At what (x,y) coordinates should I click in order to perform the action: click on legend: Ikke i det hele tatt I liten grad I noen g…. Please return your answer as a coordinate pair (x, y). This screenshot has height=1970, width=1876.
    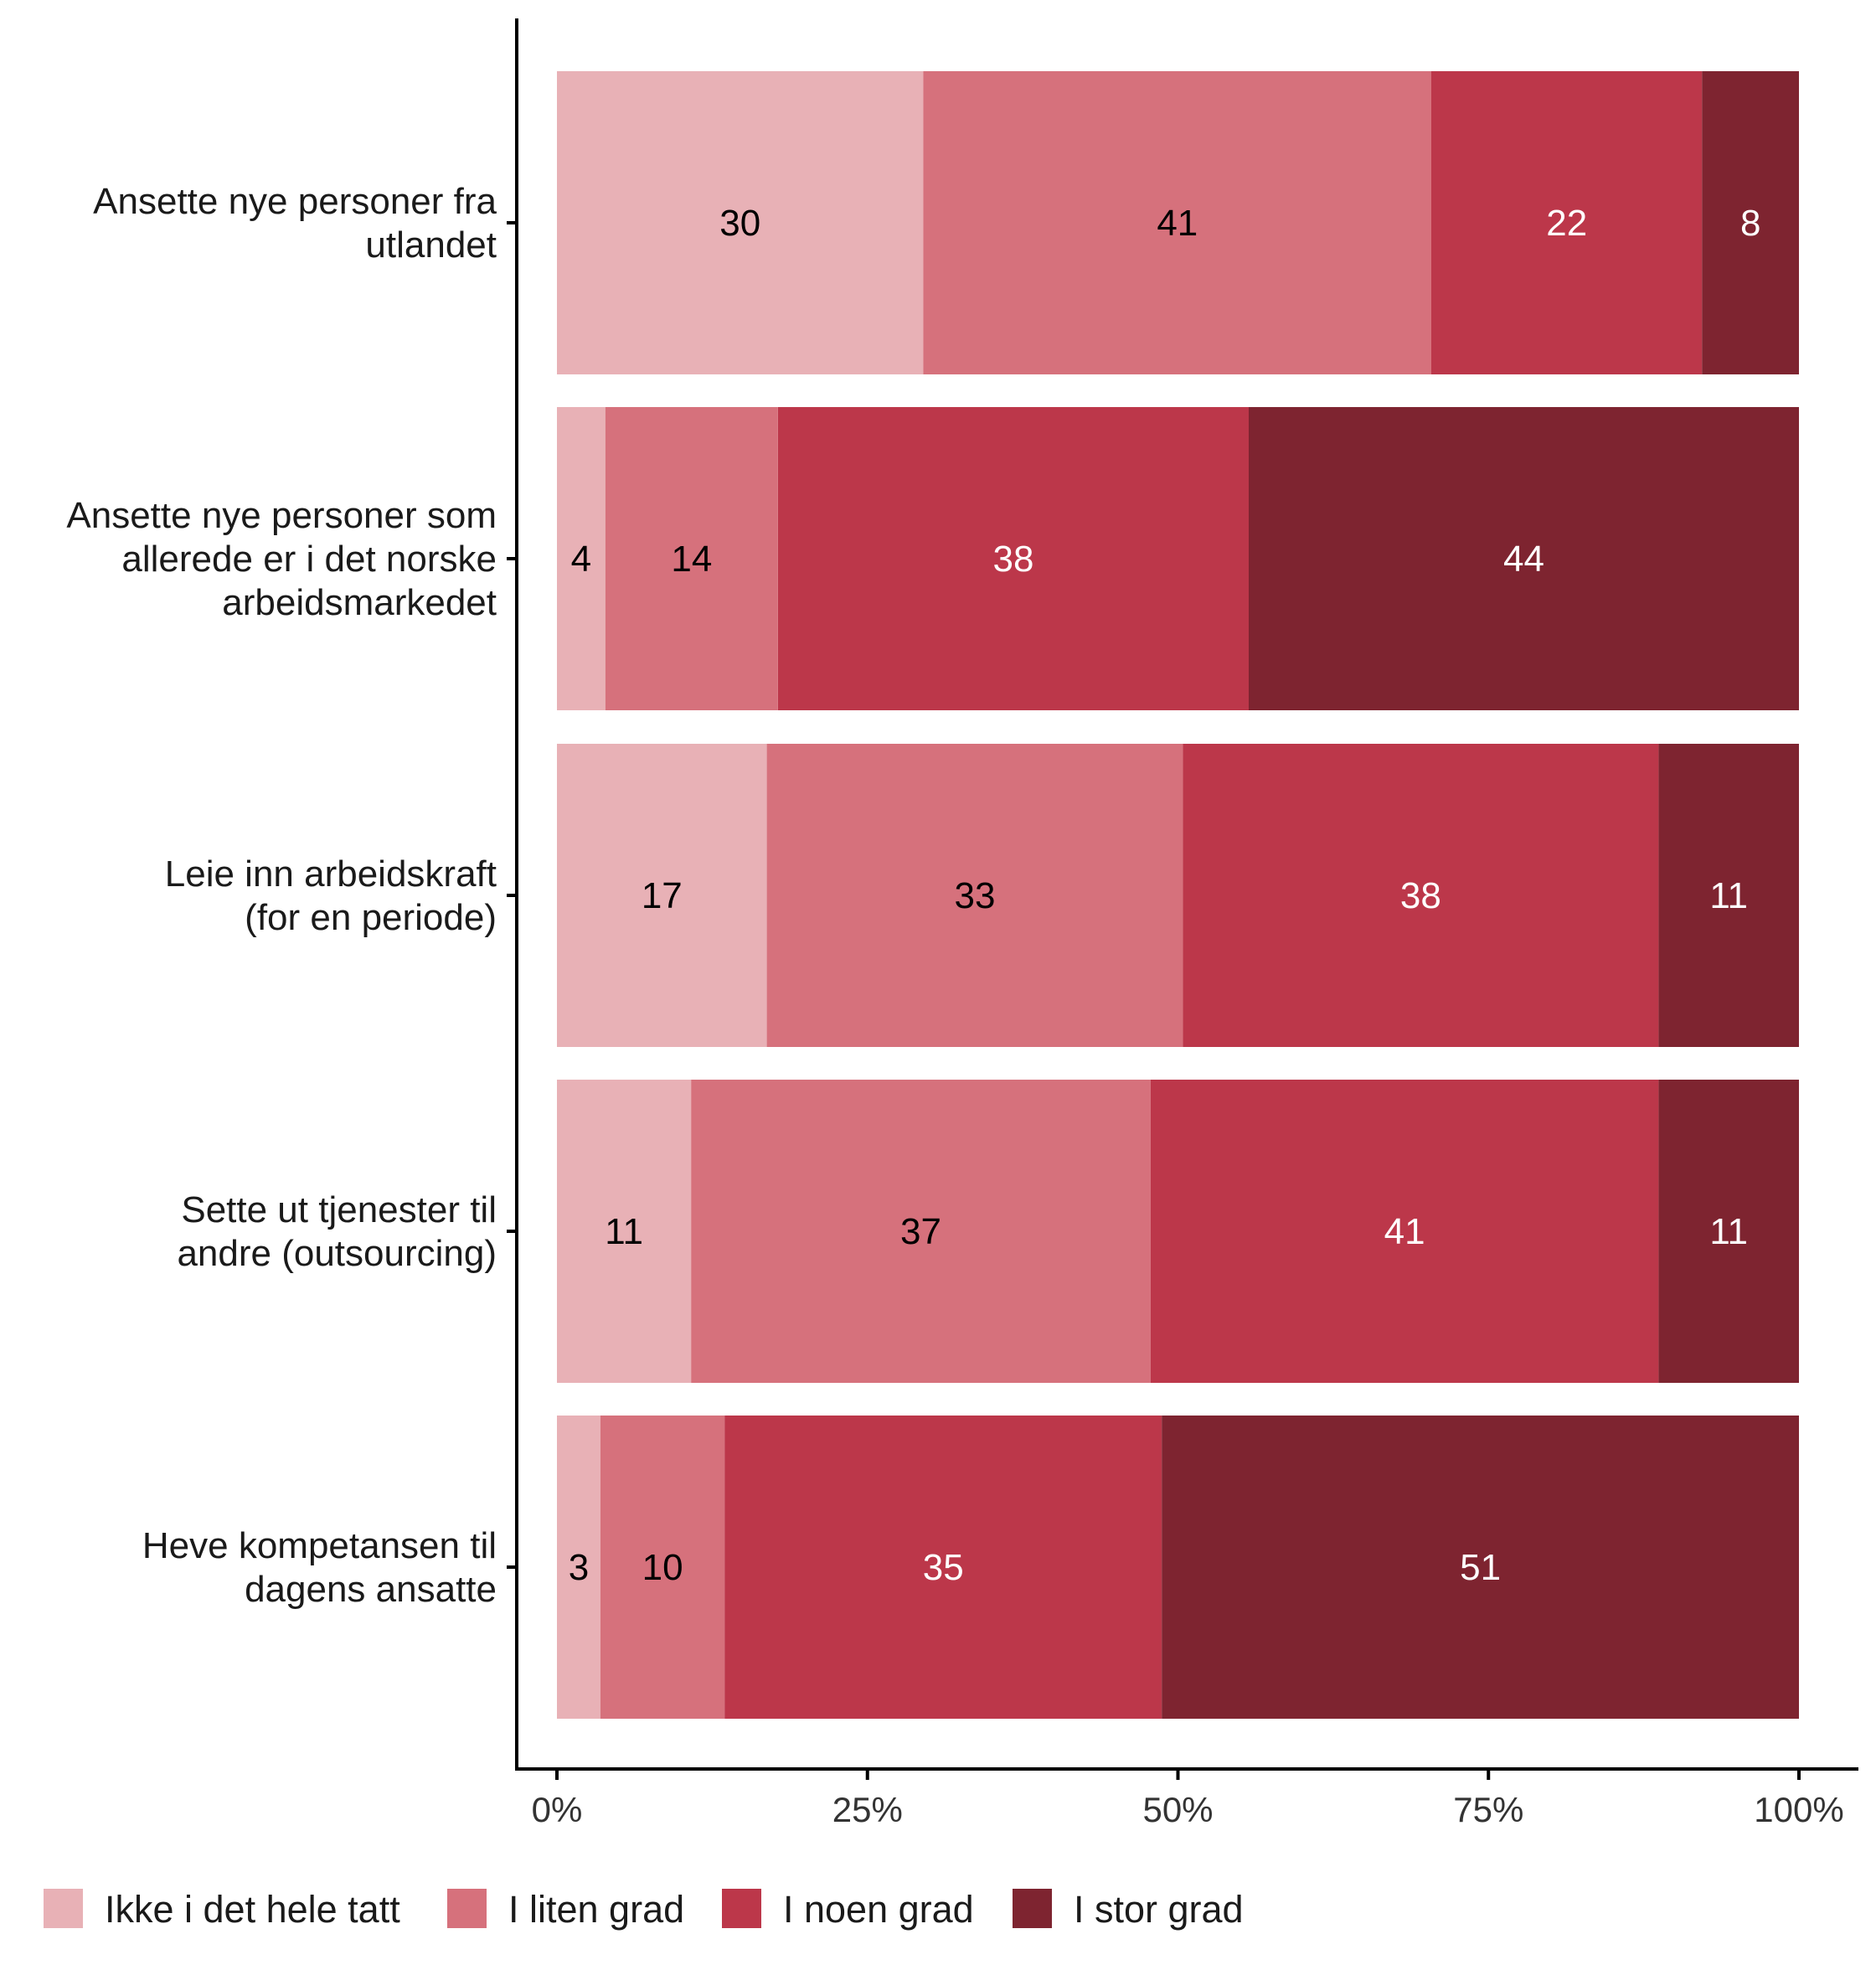
    Looking at the image, I should click on (644, 1909).